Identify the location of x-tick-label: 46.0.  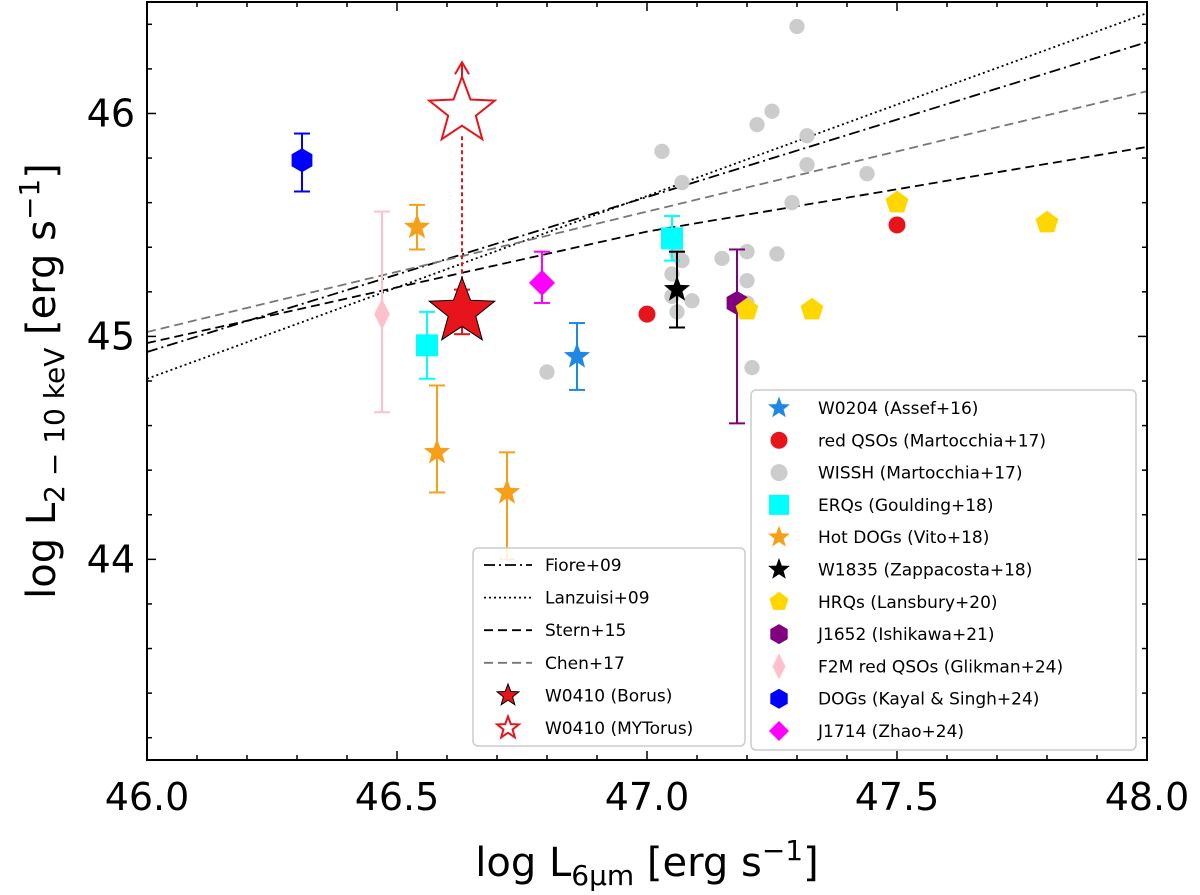
(147, 797).